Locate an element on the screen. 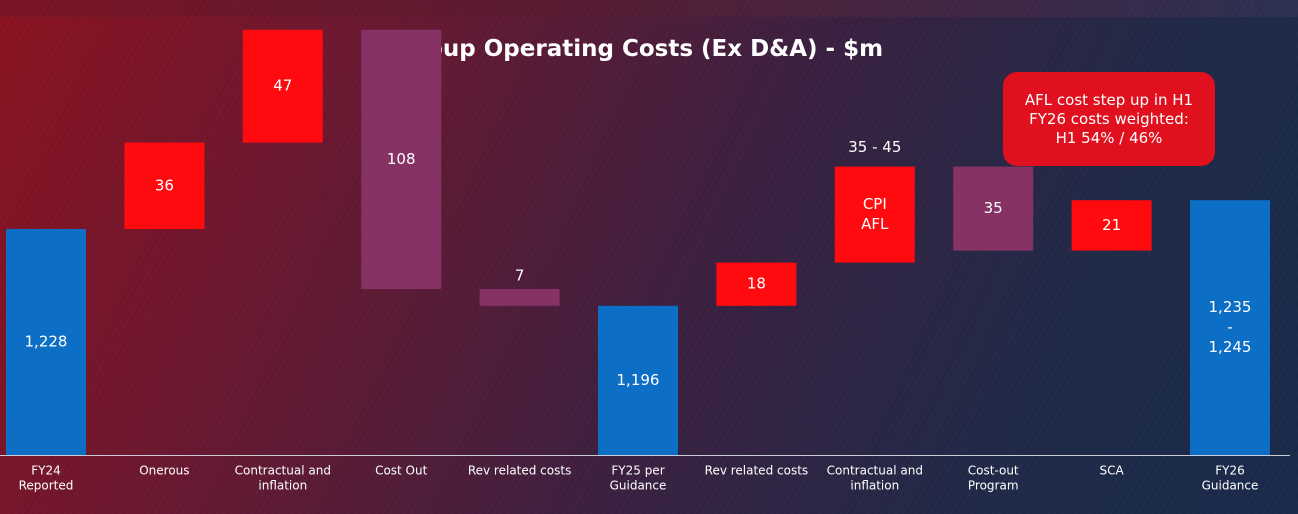 Image resolution: width=1298 pixels, height=514 pixels. data-label: AFL is located at coordinates (875, 224).